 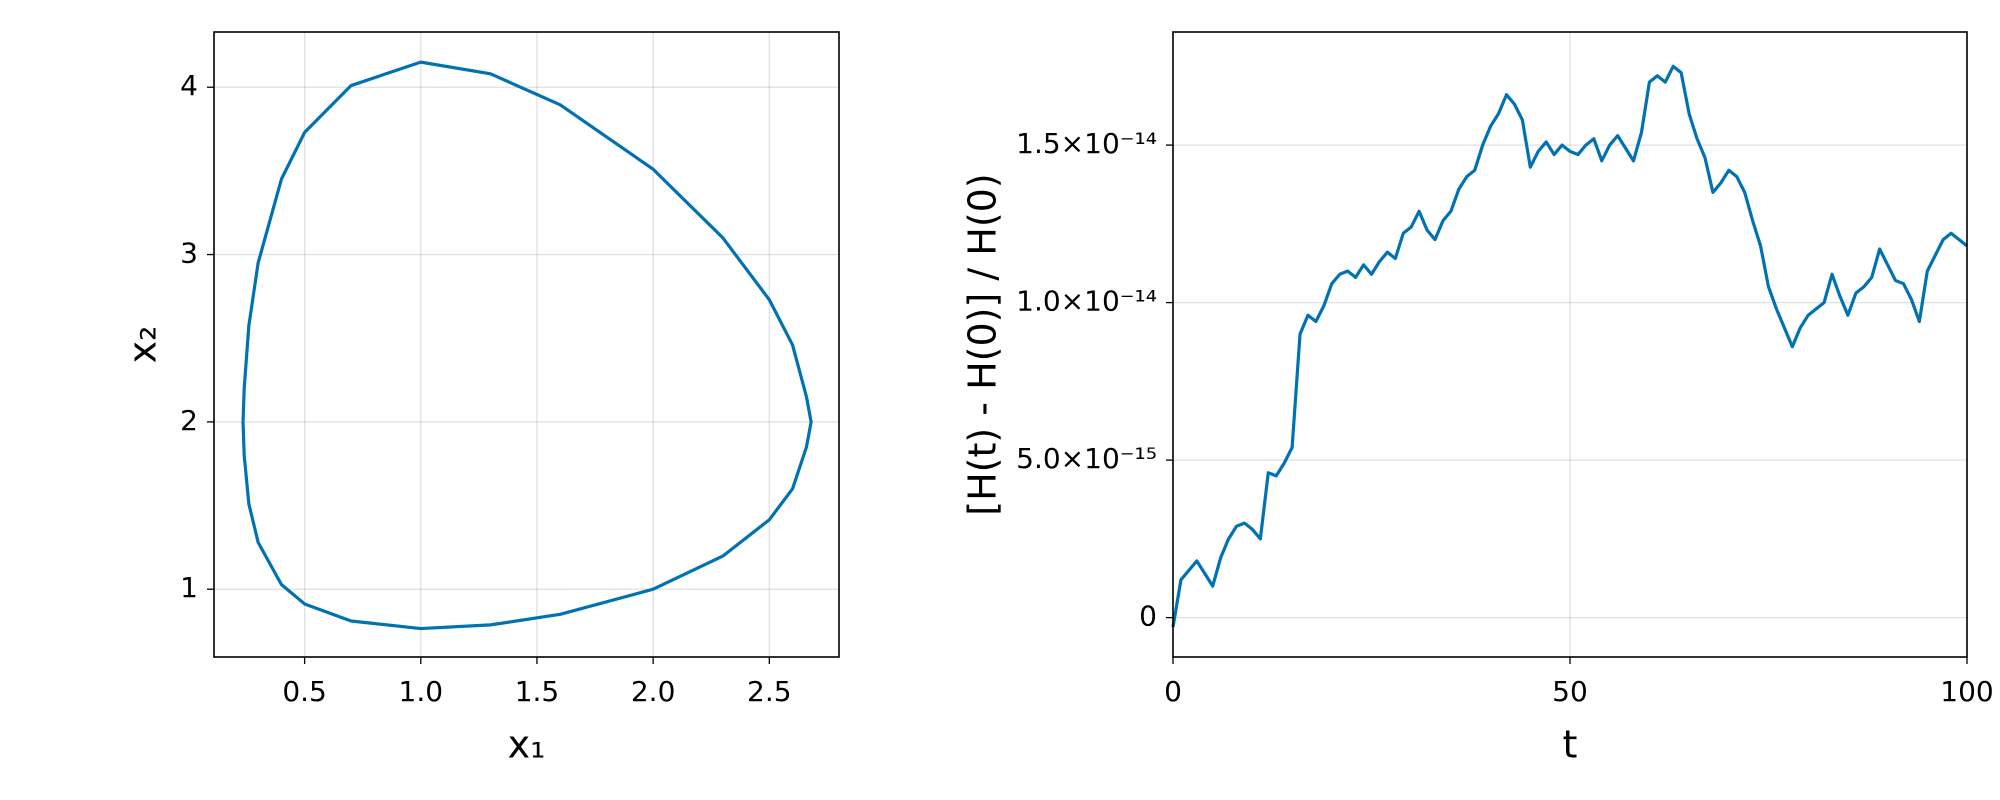 What do you see at coordinates (1570, 745) in the screenshot?
I see `x-axis-label: t` at bounding box center [1570, 745].